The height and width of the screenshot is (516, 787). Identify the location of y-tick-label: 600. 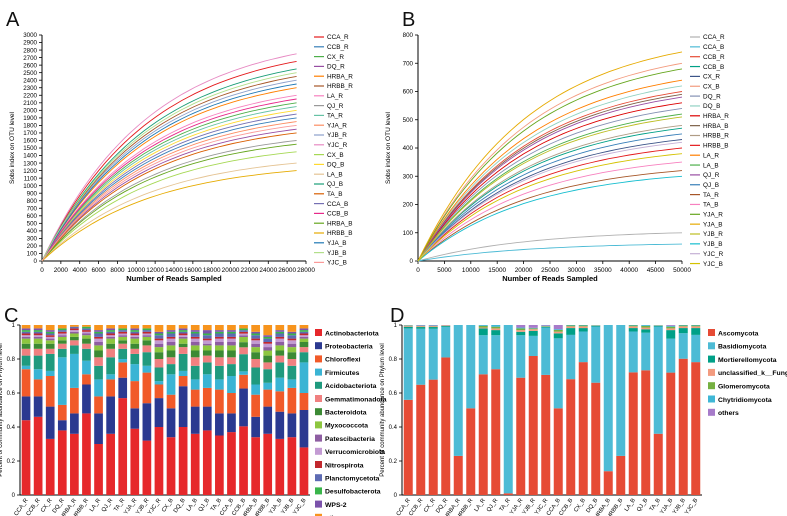
(32, 216).